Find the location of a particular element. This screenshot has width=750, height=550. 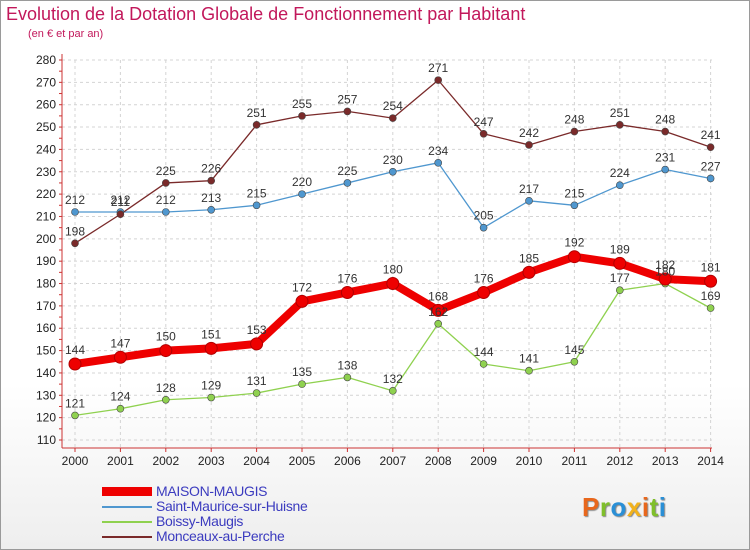

data-label: 189 is located at coordinates (620, 249).